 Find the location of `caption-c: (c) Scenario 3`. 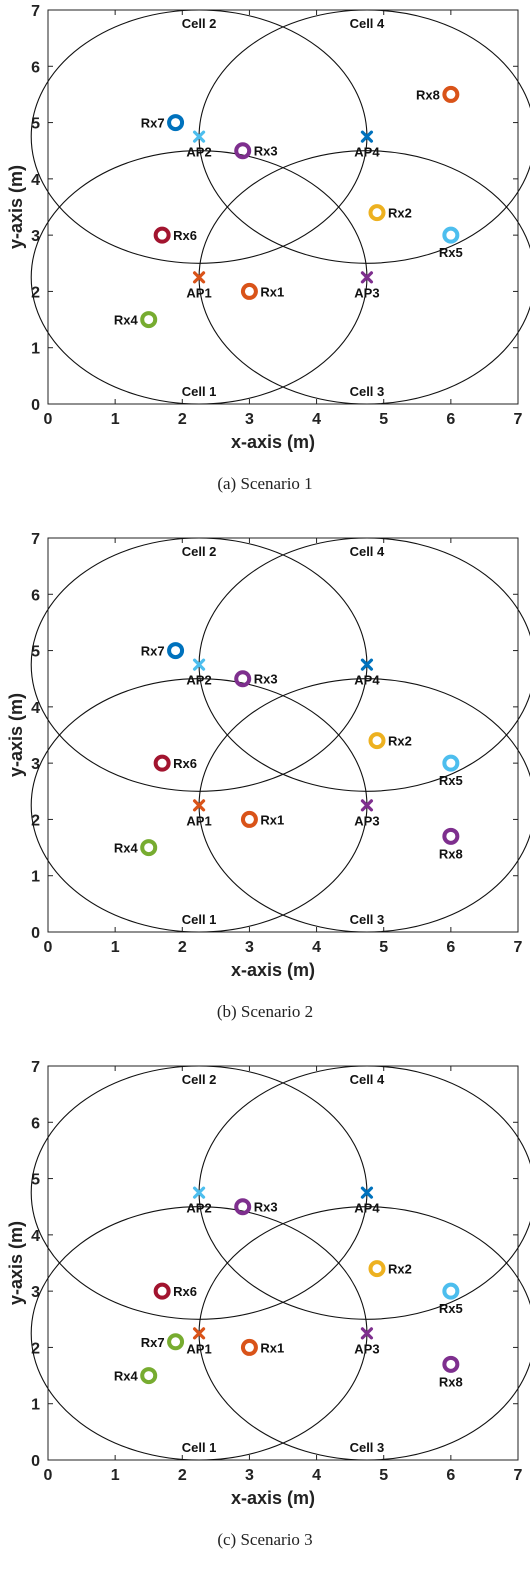

caption-c: (c) Scenario 3 is located at coordinates (265, 1539).